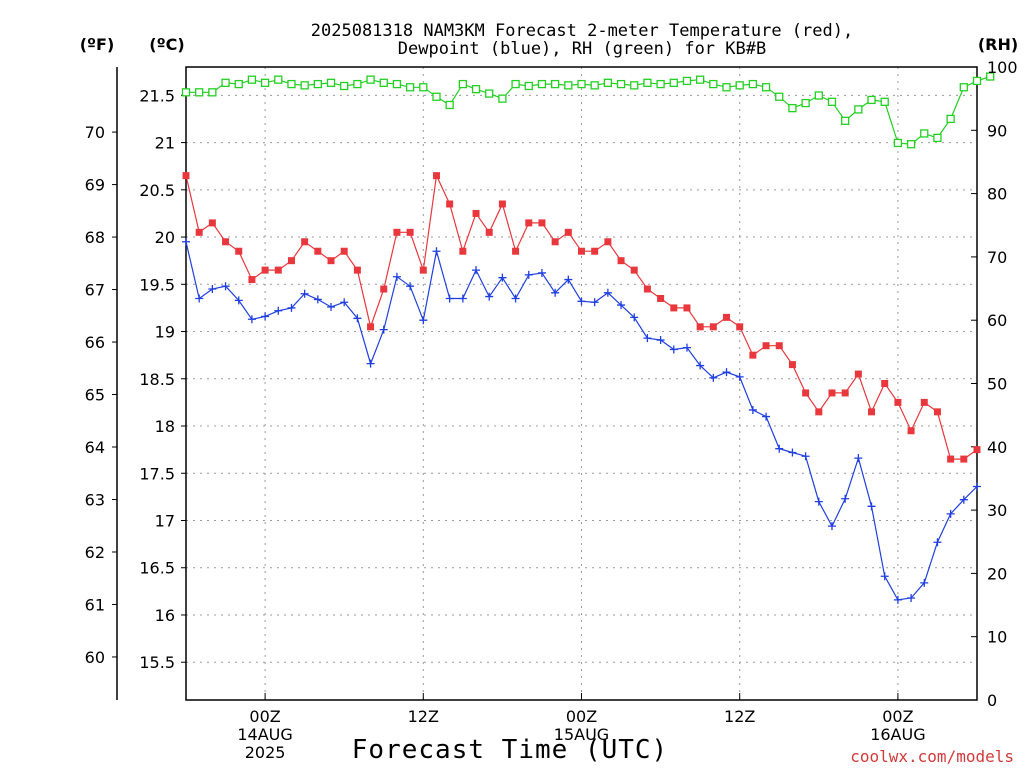  I want to click on time-tick-label: 12Z, so click(739, 716).